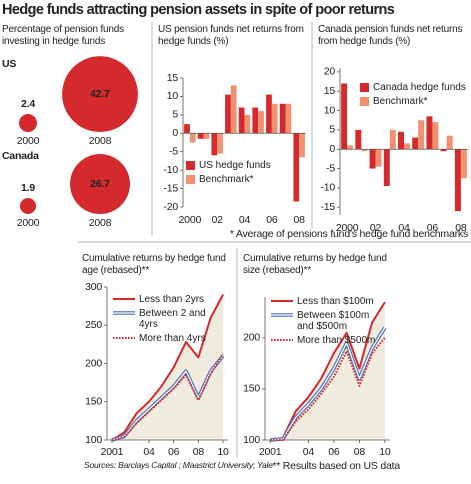 The image size is (471, 484). What do you see at coordinates (335, 301) in the screenshot?
I see `legend-label: Less than $100m` at bounding box center [335, 301].